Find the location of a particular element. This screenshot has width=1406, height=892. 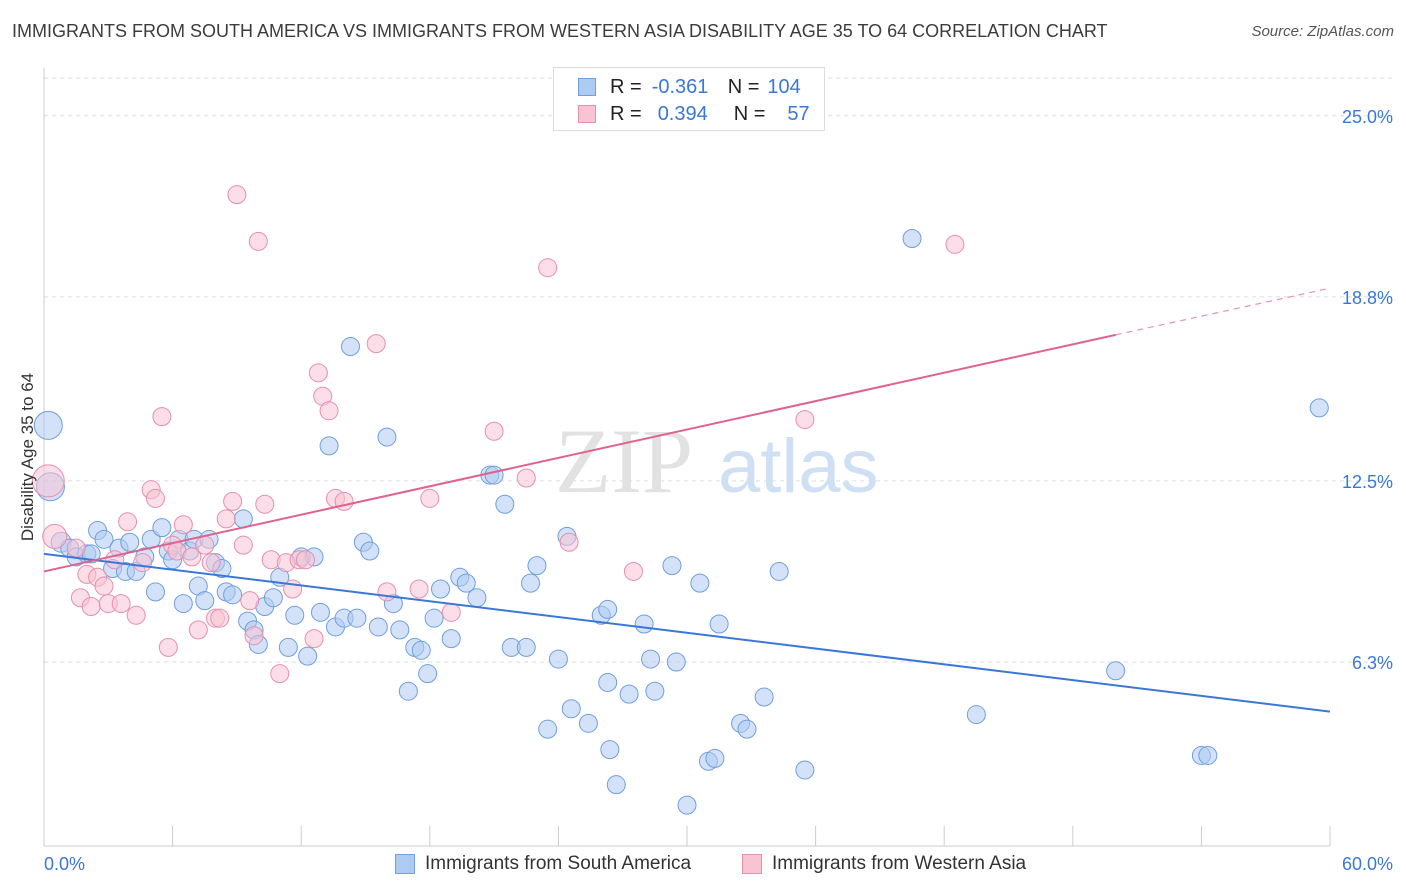

bottom-legend-swatch-pink is located at coordinates (752, 864).